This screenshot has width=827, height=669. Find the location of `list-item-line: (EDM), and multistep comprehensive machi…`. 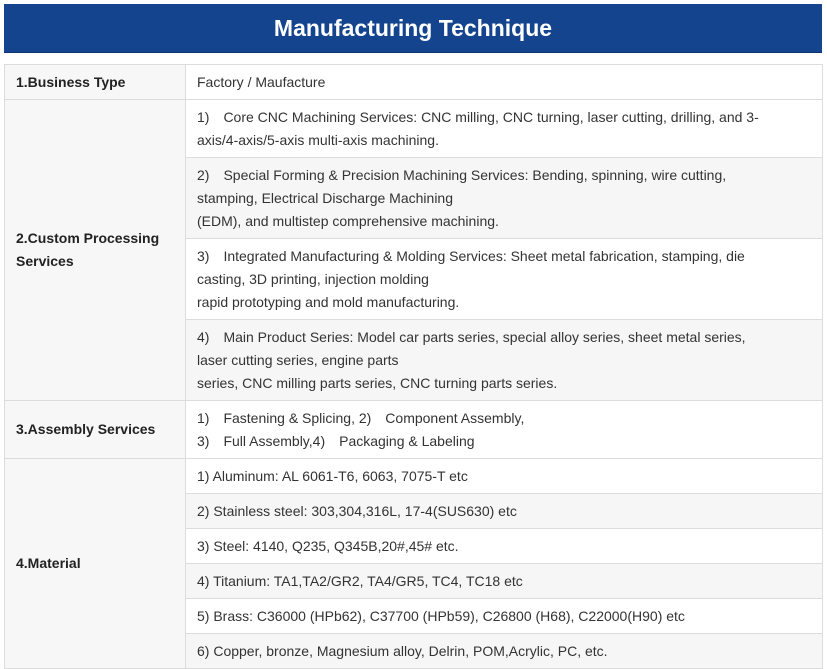

list-item-line: (EDM), and multistep comprehensive machi… is located at coordinates (348, 220).